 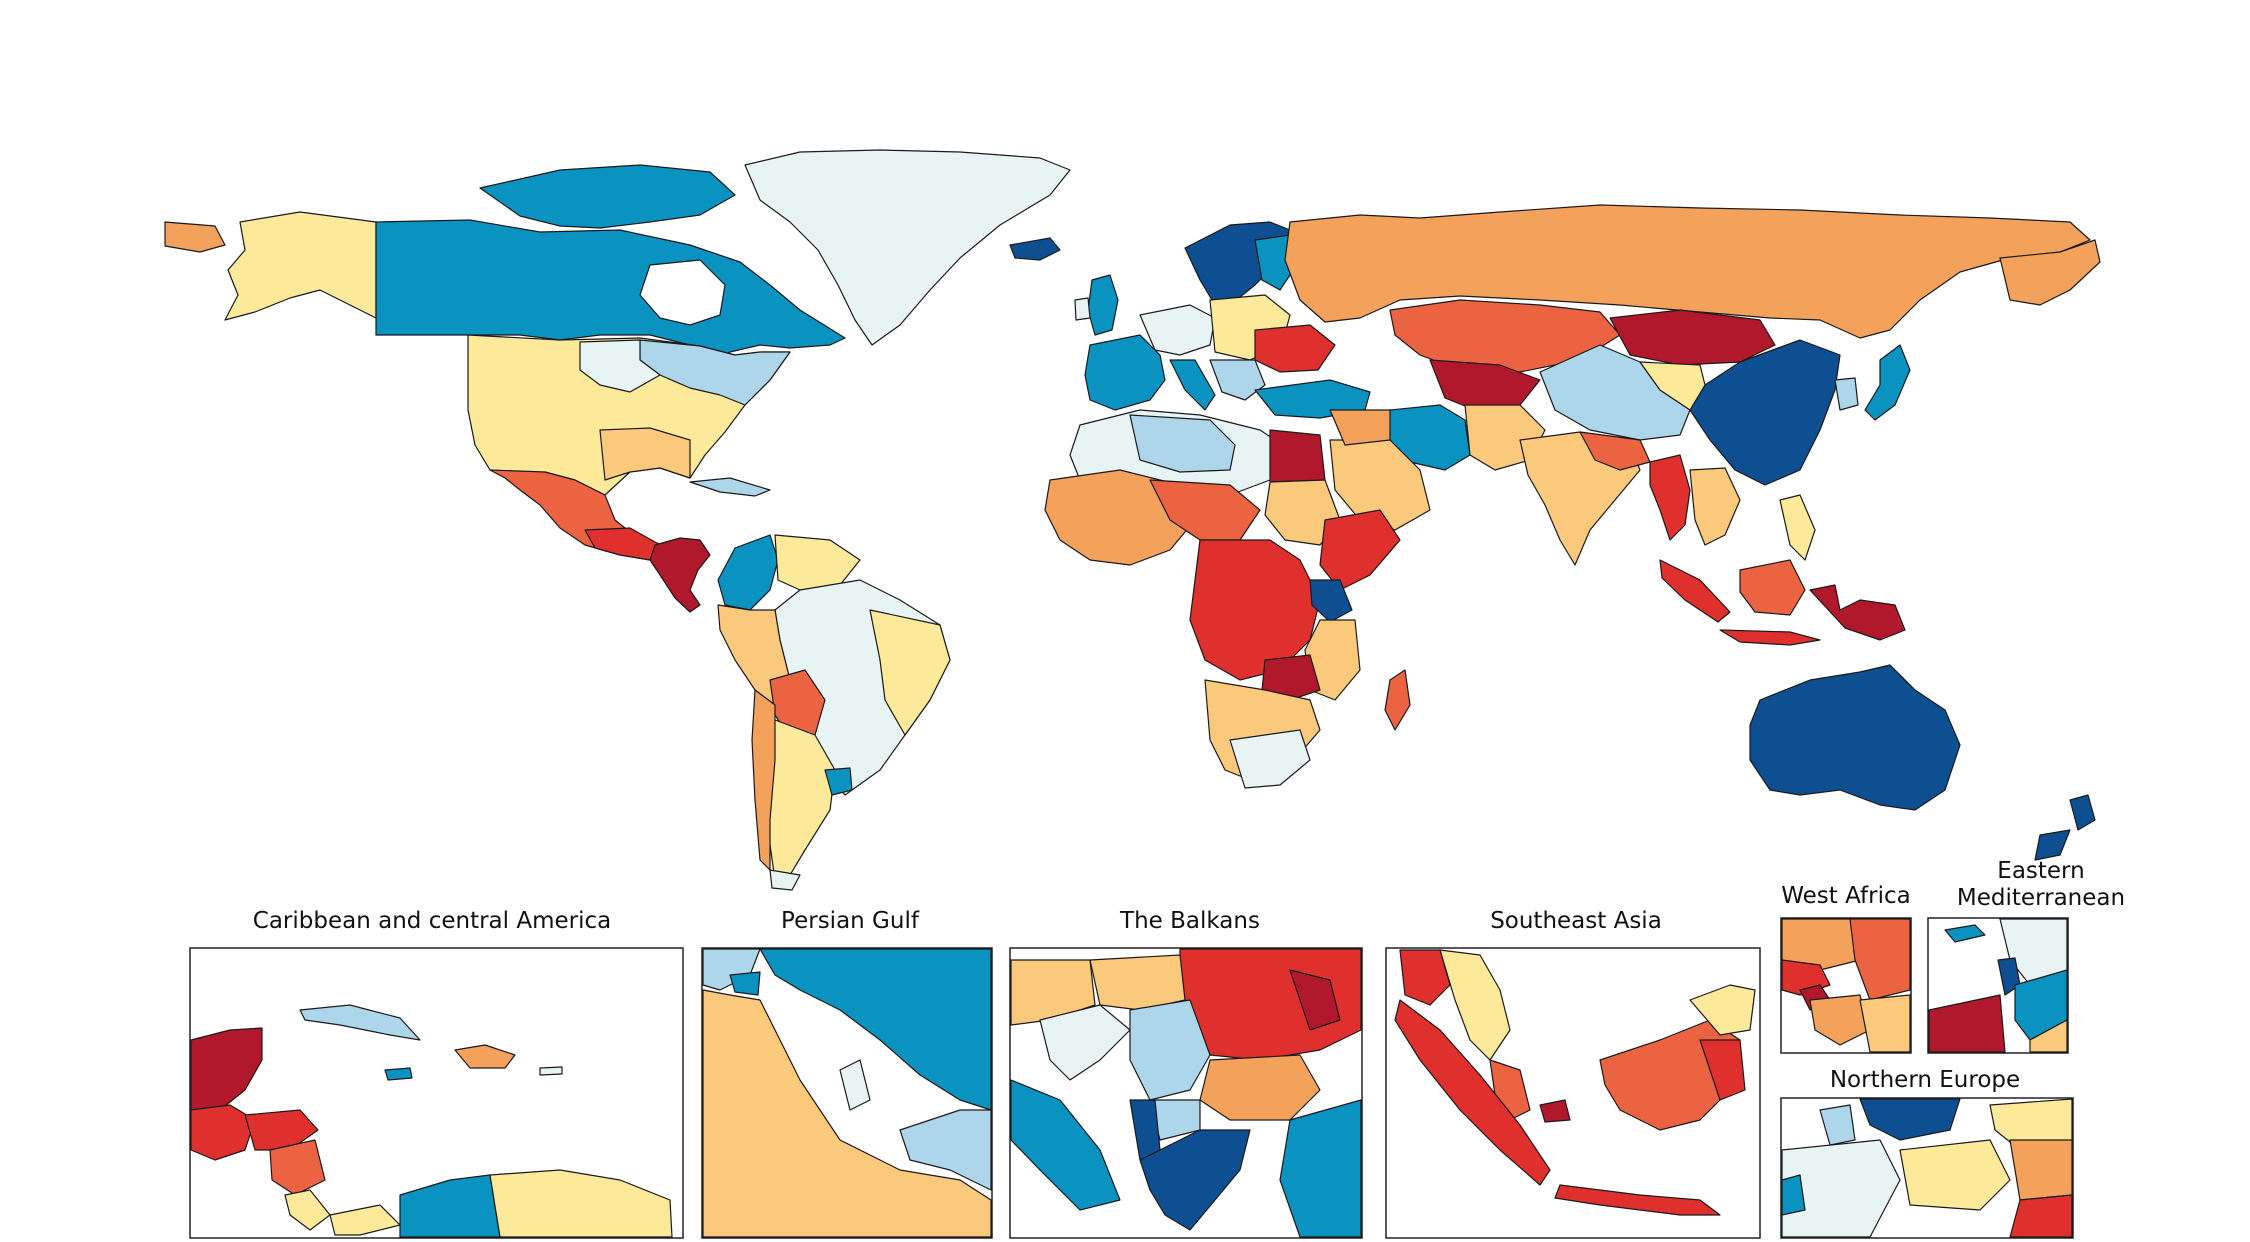 What do you see at coordinates (1722, 1010) in the screenshot?
I see `region-sabah-inset` at bounding box center [1722, 1010].